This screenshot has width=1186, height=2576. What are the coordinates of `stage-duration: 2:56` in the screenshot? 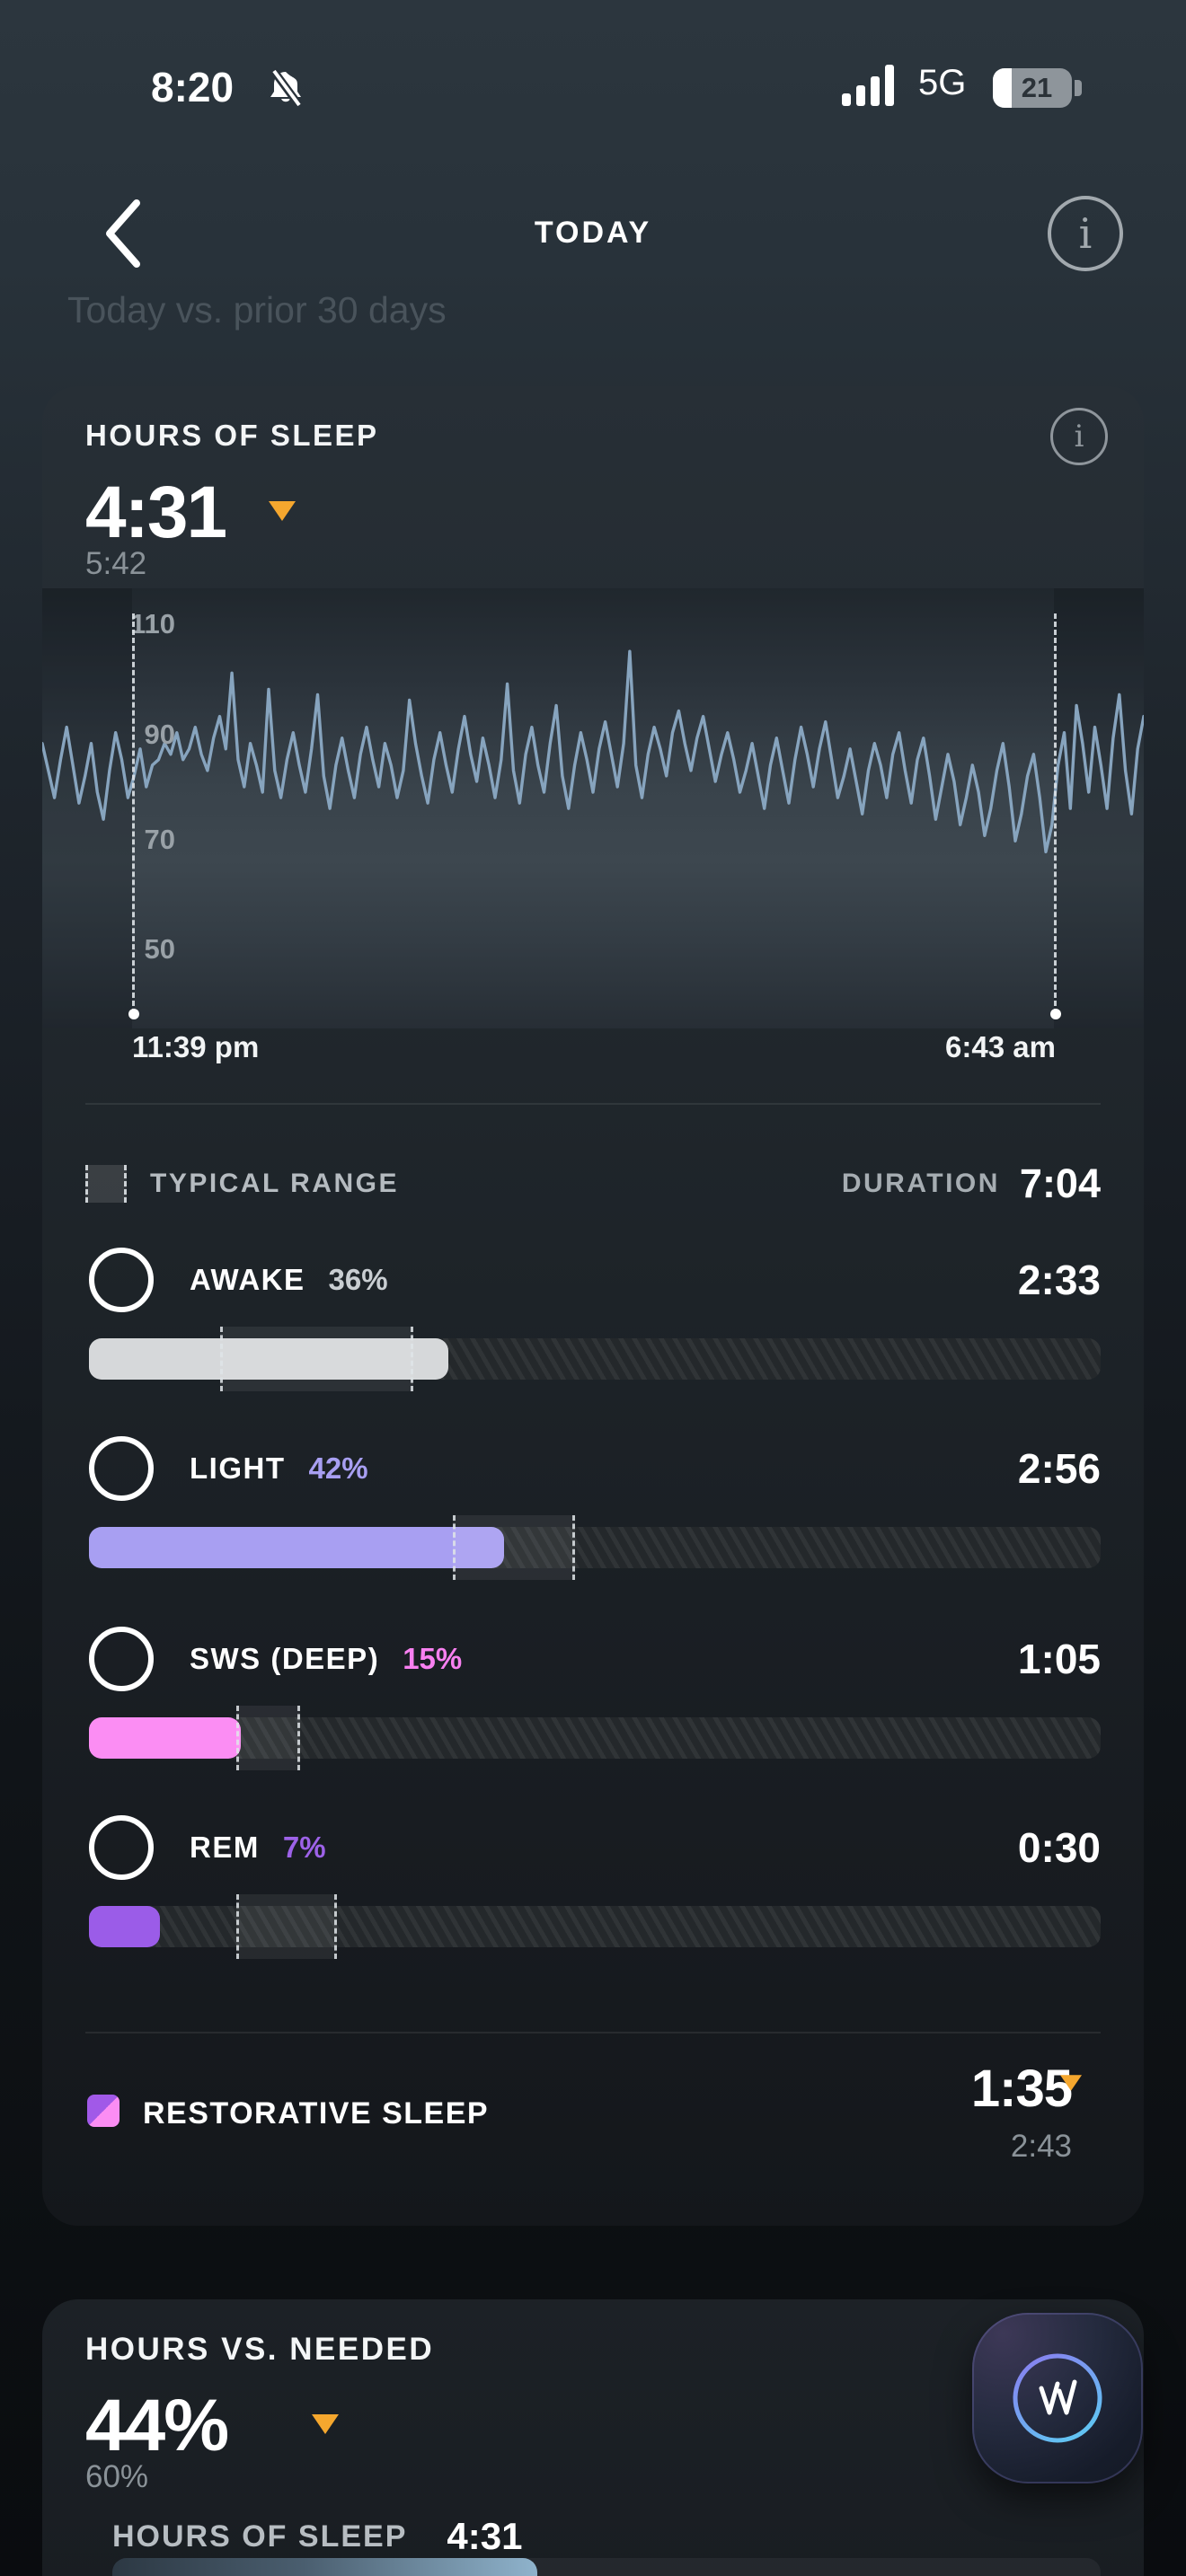 It's located at (1059, 1468).